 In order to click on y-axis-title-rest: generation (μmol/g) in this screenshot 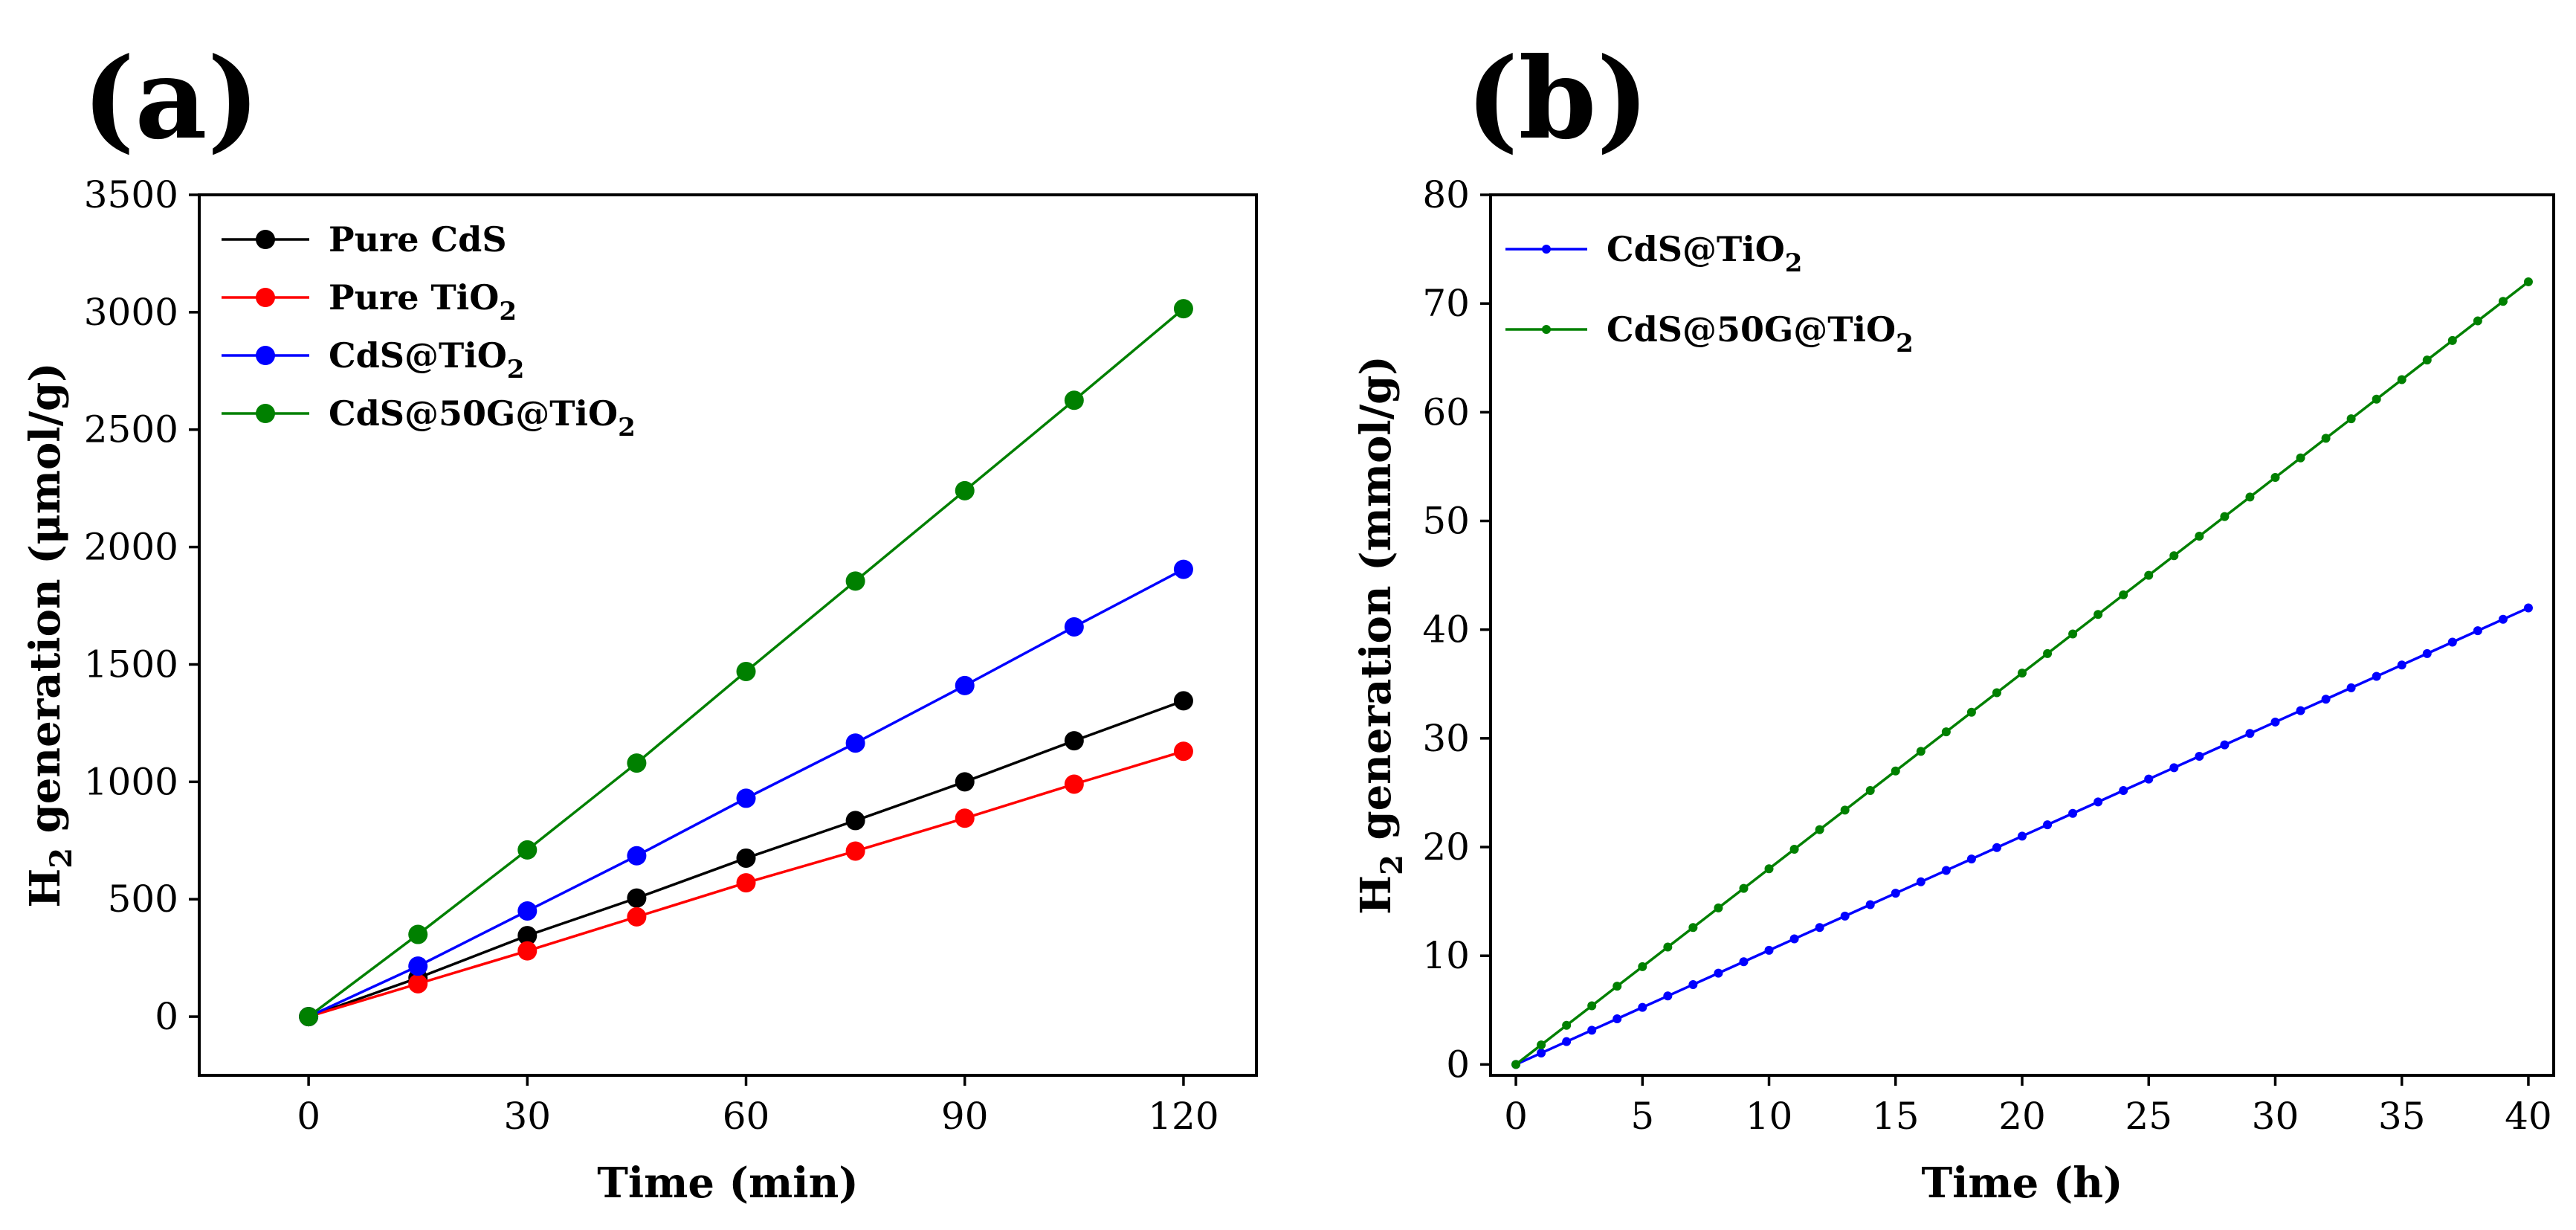, I will do `click(45, 605)`.